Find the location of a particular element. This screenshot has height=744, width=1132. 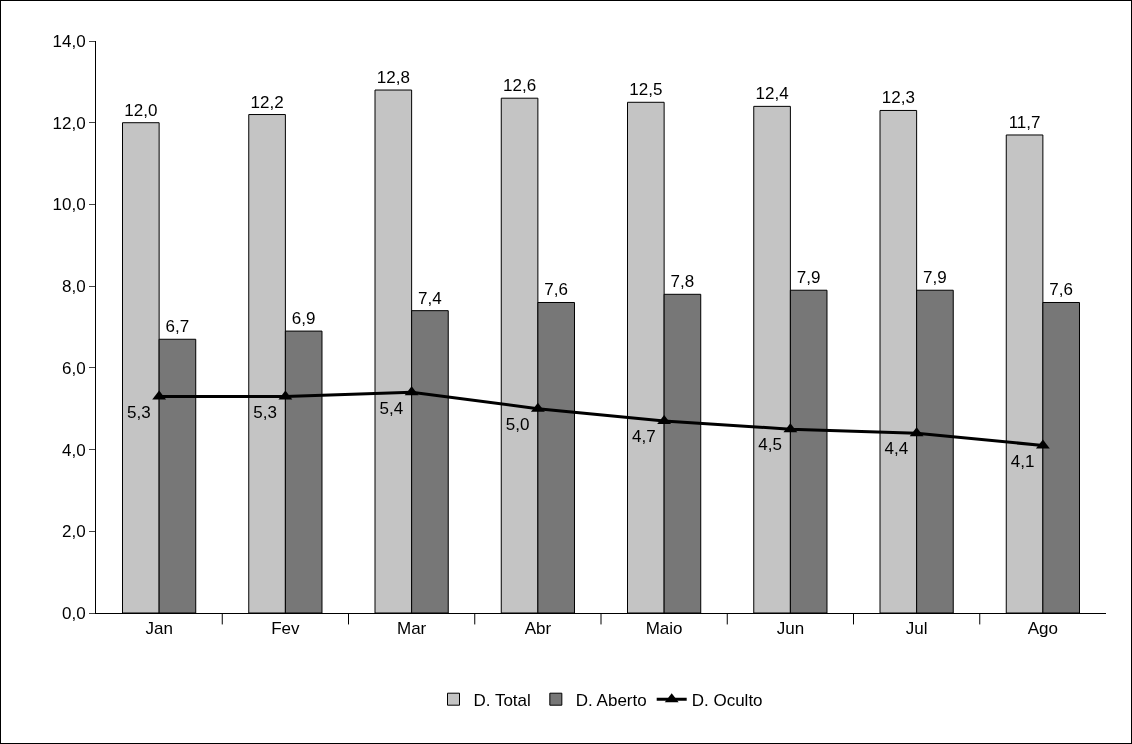

data-label: 5,0 is located at coordinates (517, 424).